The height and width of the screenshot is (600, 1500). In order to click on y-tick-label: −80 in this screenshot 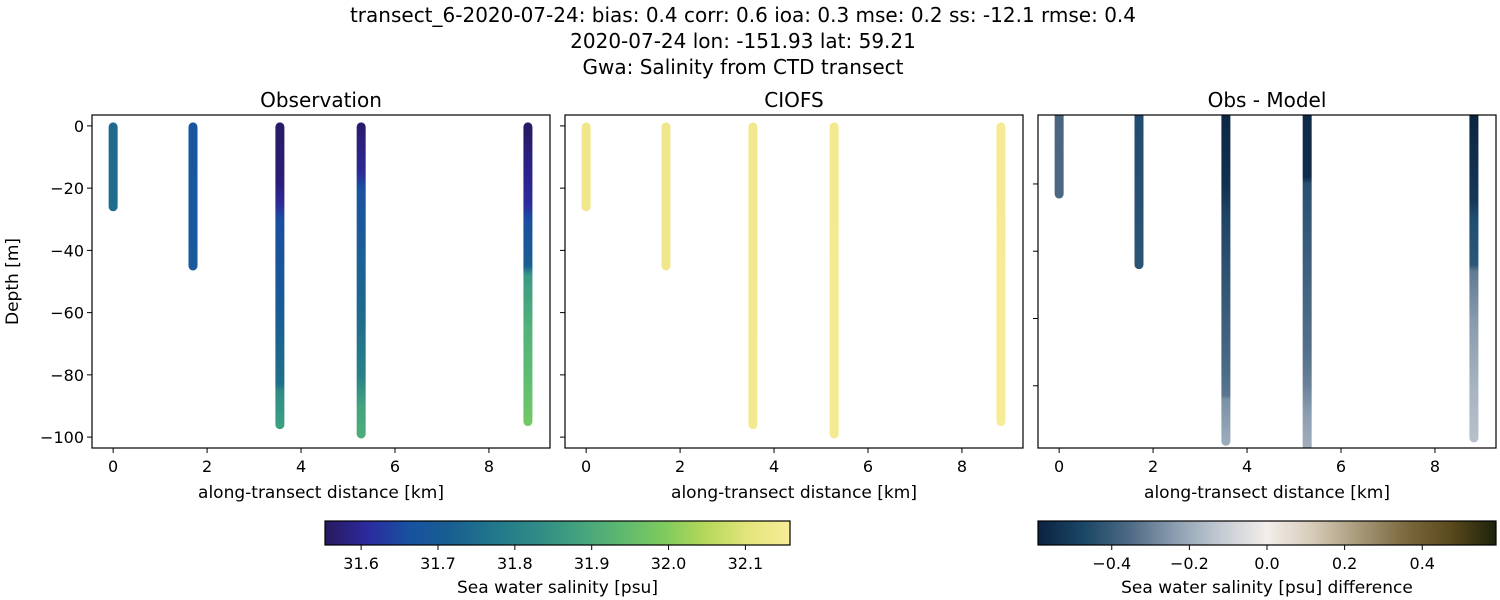, I will do `click(67, 375)`.